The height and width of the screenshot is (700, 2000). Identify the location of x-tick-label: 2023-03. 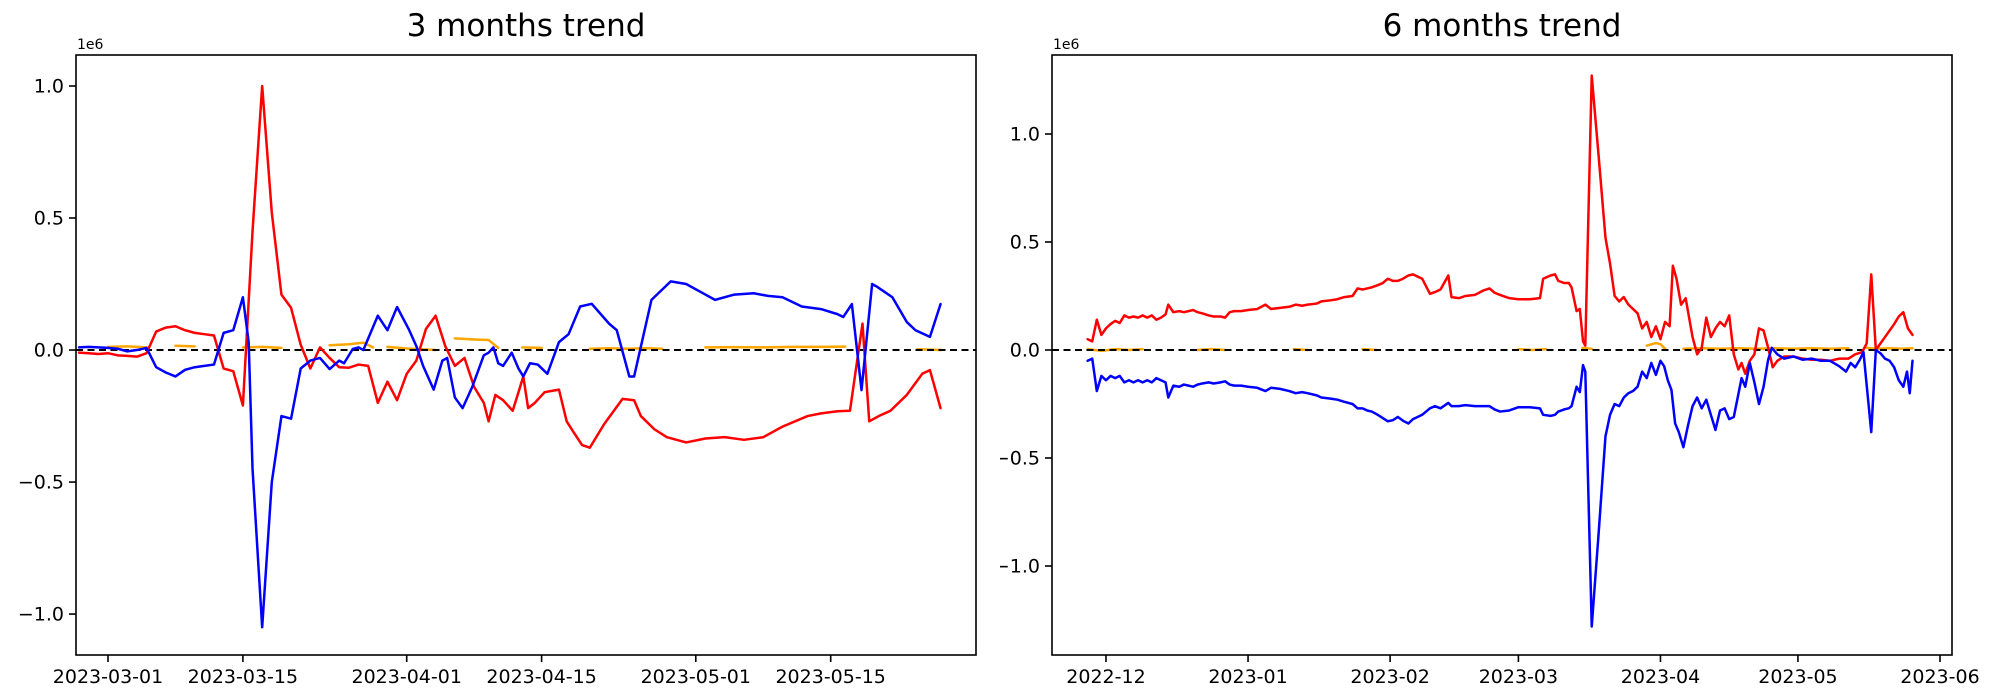
(1518, 677).